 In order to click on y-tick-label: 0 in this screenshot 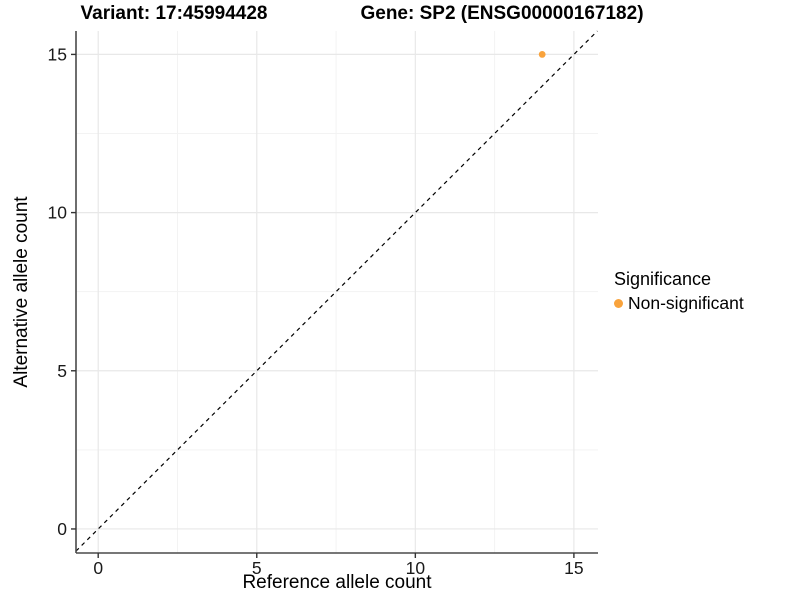, I will do `click(62, 529)`.